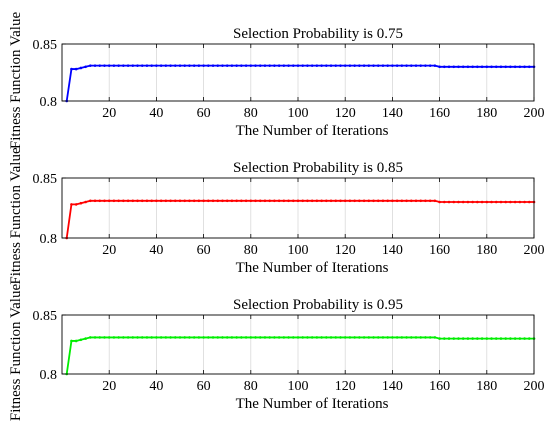 The image size is (550, 424). Describe the element at coordinates (392, 113) in the screenshot. I see `x-tick-label: 140` at that location.